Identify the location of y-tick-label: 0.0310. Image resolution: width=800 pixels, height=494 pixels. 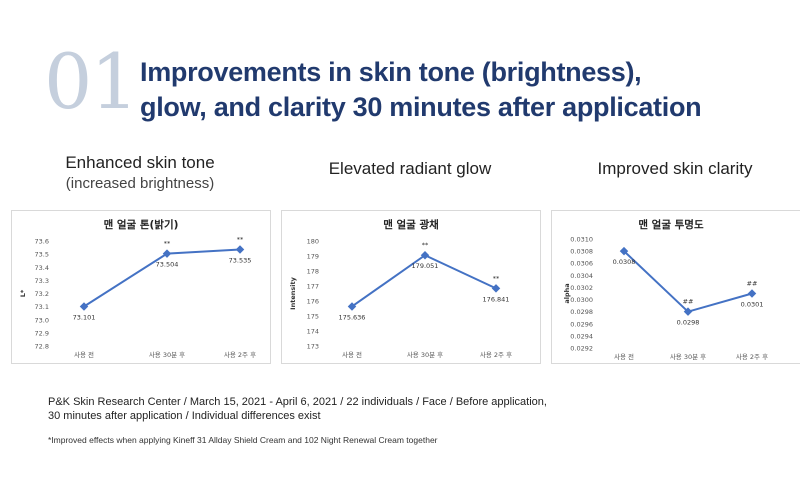
(581, 240).